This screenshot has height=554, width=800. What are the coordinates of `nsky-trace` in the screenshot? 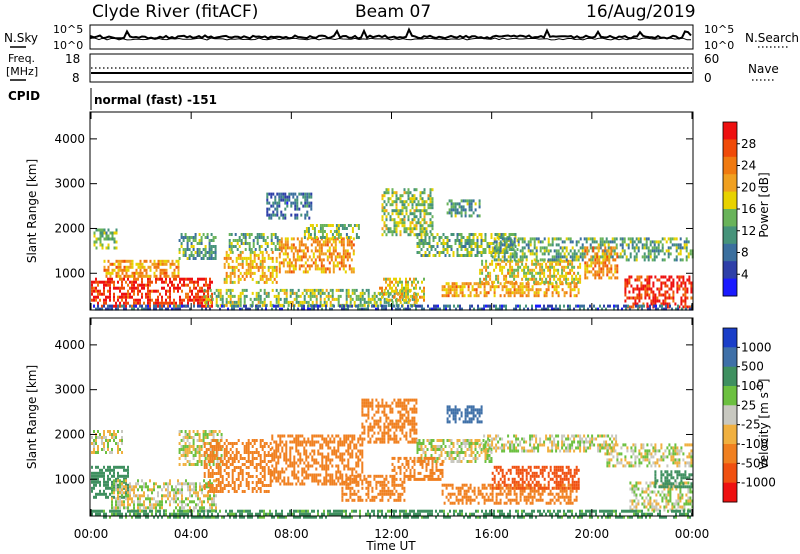 It's located at (391, 33).